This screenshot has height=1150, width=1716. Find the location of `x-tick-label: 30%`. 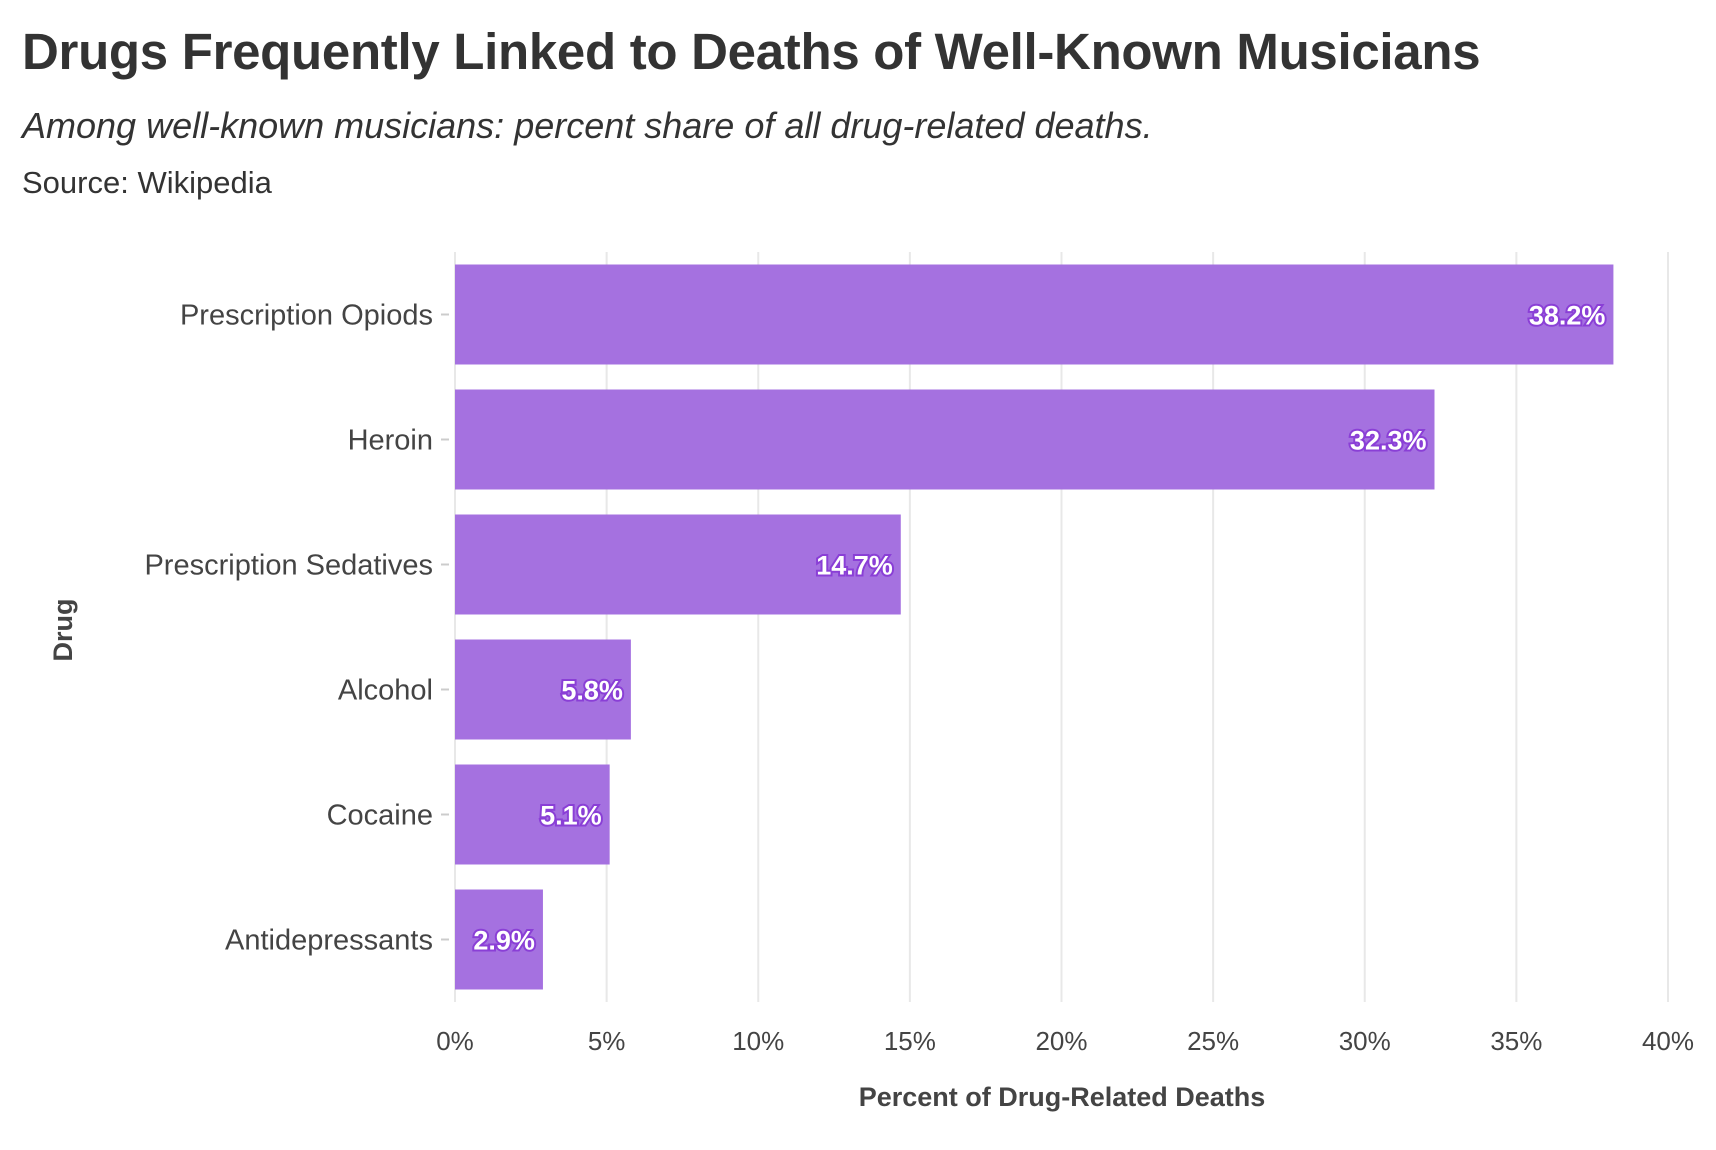

x-tick-label: 30% is located at coordinates (1365, 1041).